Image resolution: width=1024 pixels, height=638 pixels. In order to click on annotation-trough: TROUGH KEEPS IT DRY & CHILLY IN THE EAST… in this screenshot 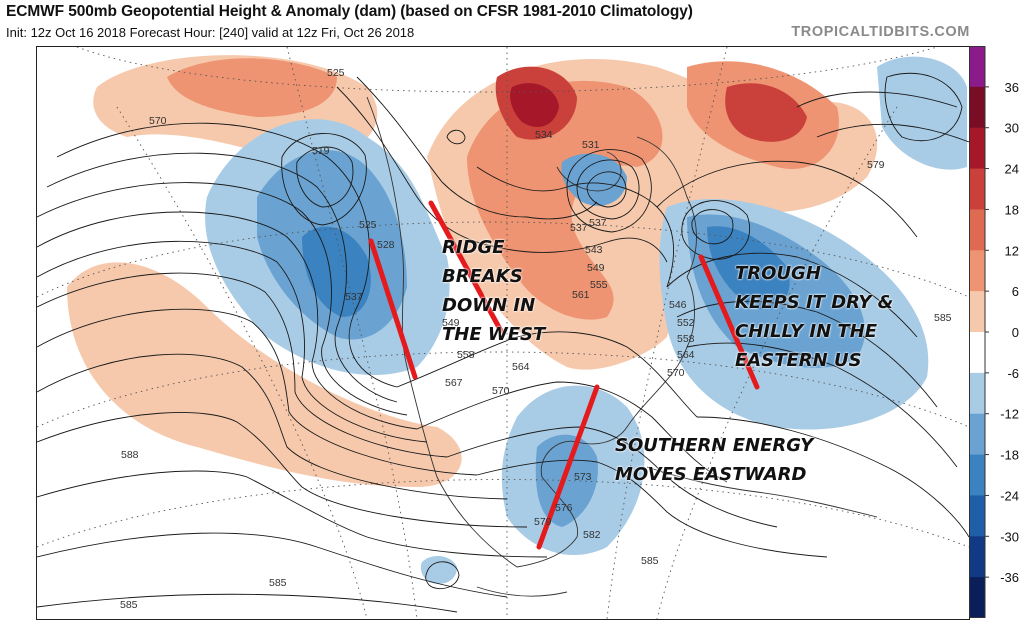, I will do `click(814, 317)`.